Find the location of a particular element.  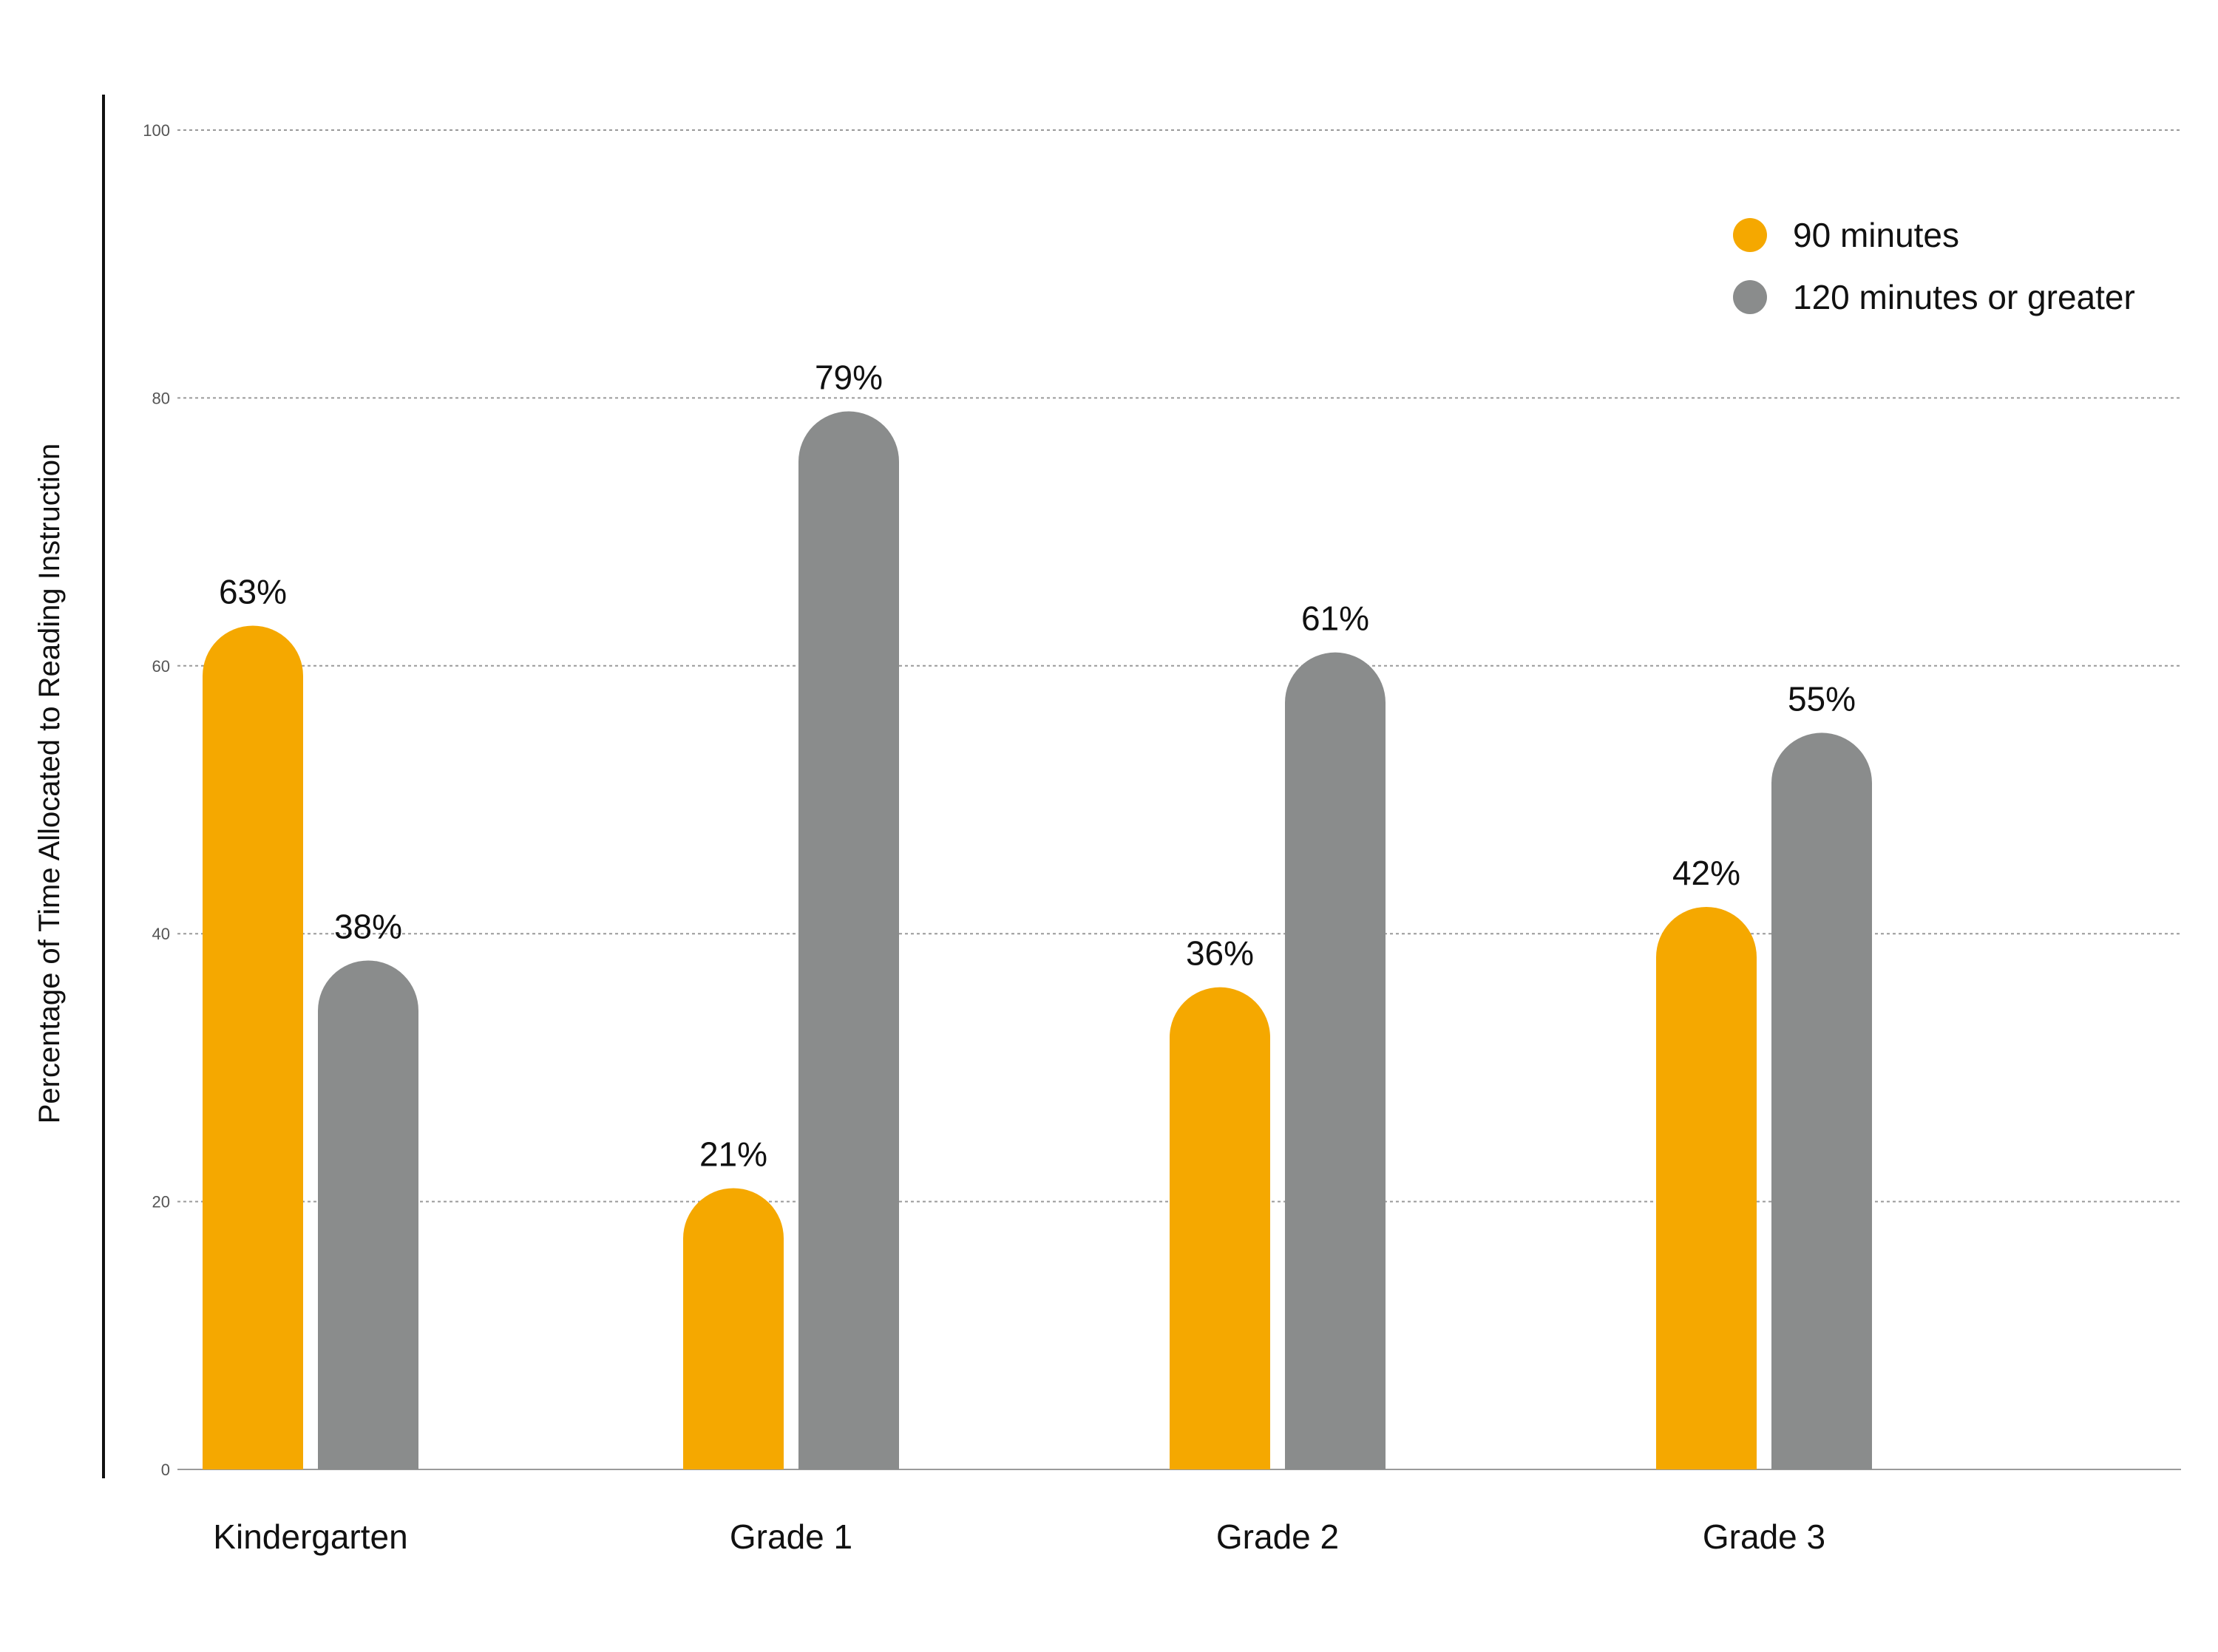

y-tick-label-100: 100 is located at coordinates (156, 130).